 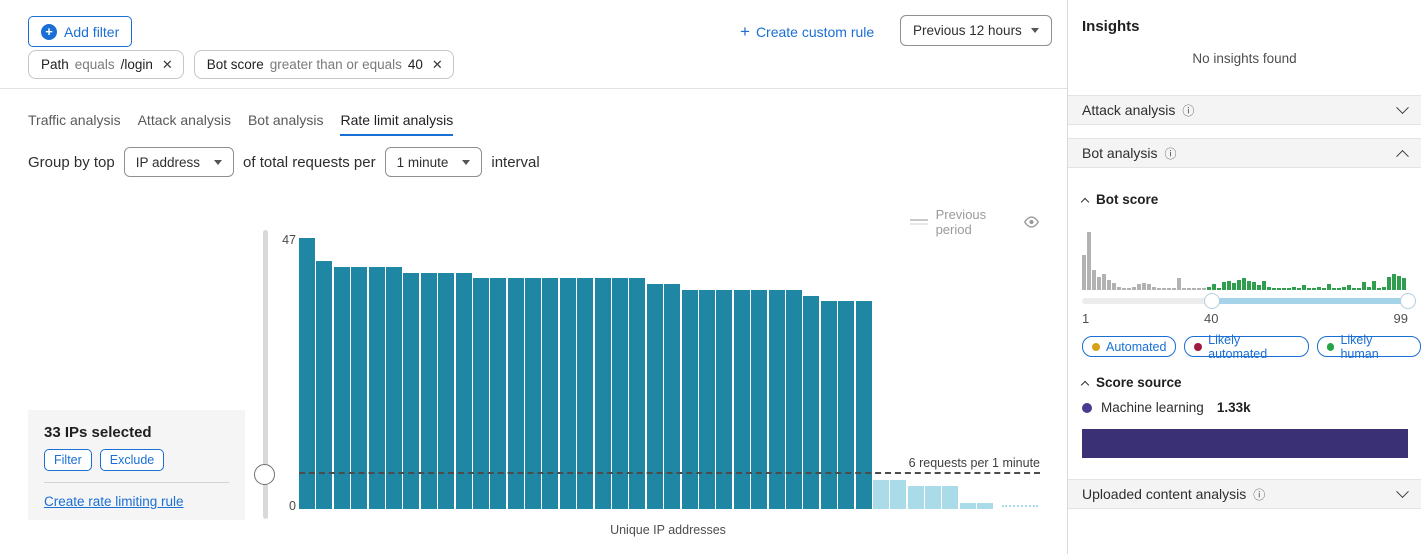 What do you see at coordinates (1244, 494) in the screenshot?
I see `section-uploaded-content-analysis: Uploaded content analysis ⓘ` at bounding box center [1244, 494].